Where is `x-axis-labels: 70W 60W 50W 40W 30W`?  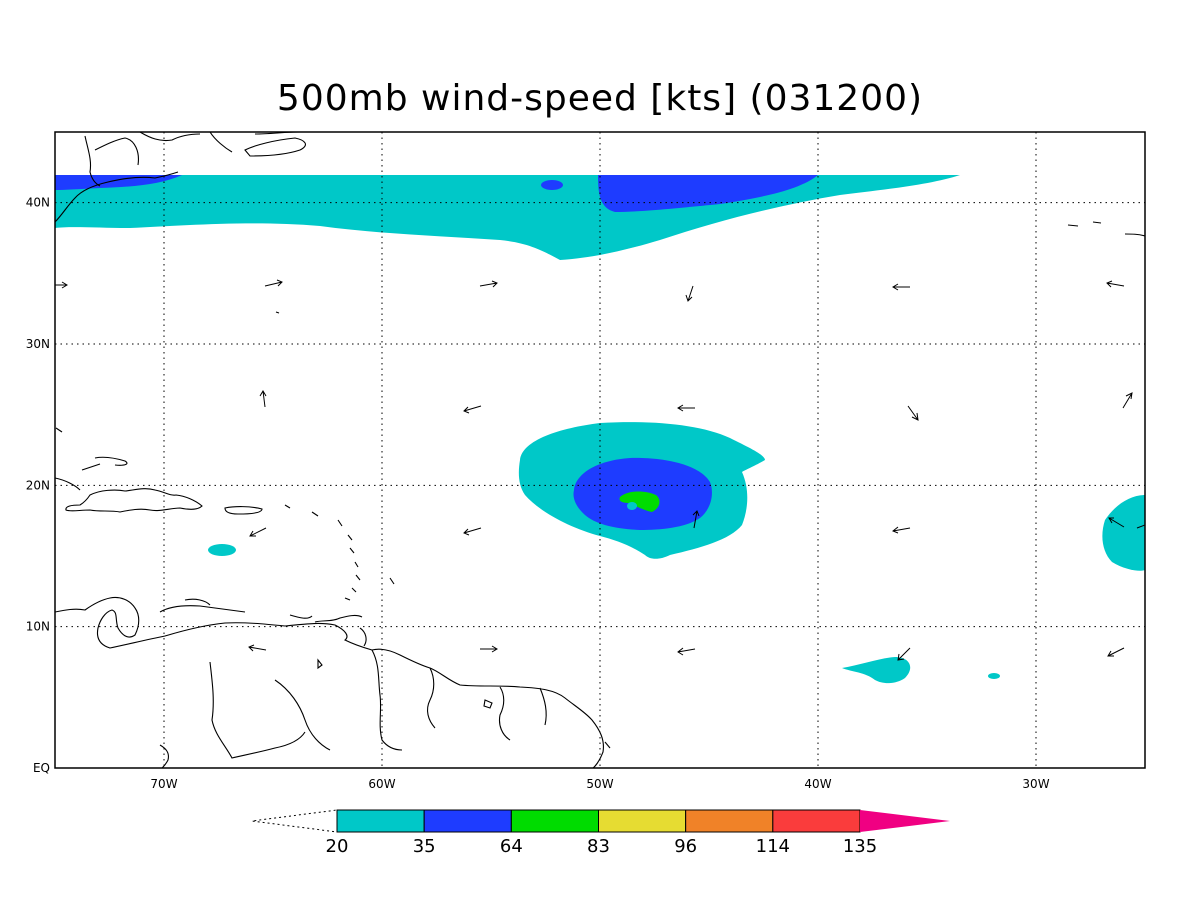
x-axis-labels: 70W 60W 50W 40W 30W is located at coordinates (599, 784).